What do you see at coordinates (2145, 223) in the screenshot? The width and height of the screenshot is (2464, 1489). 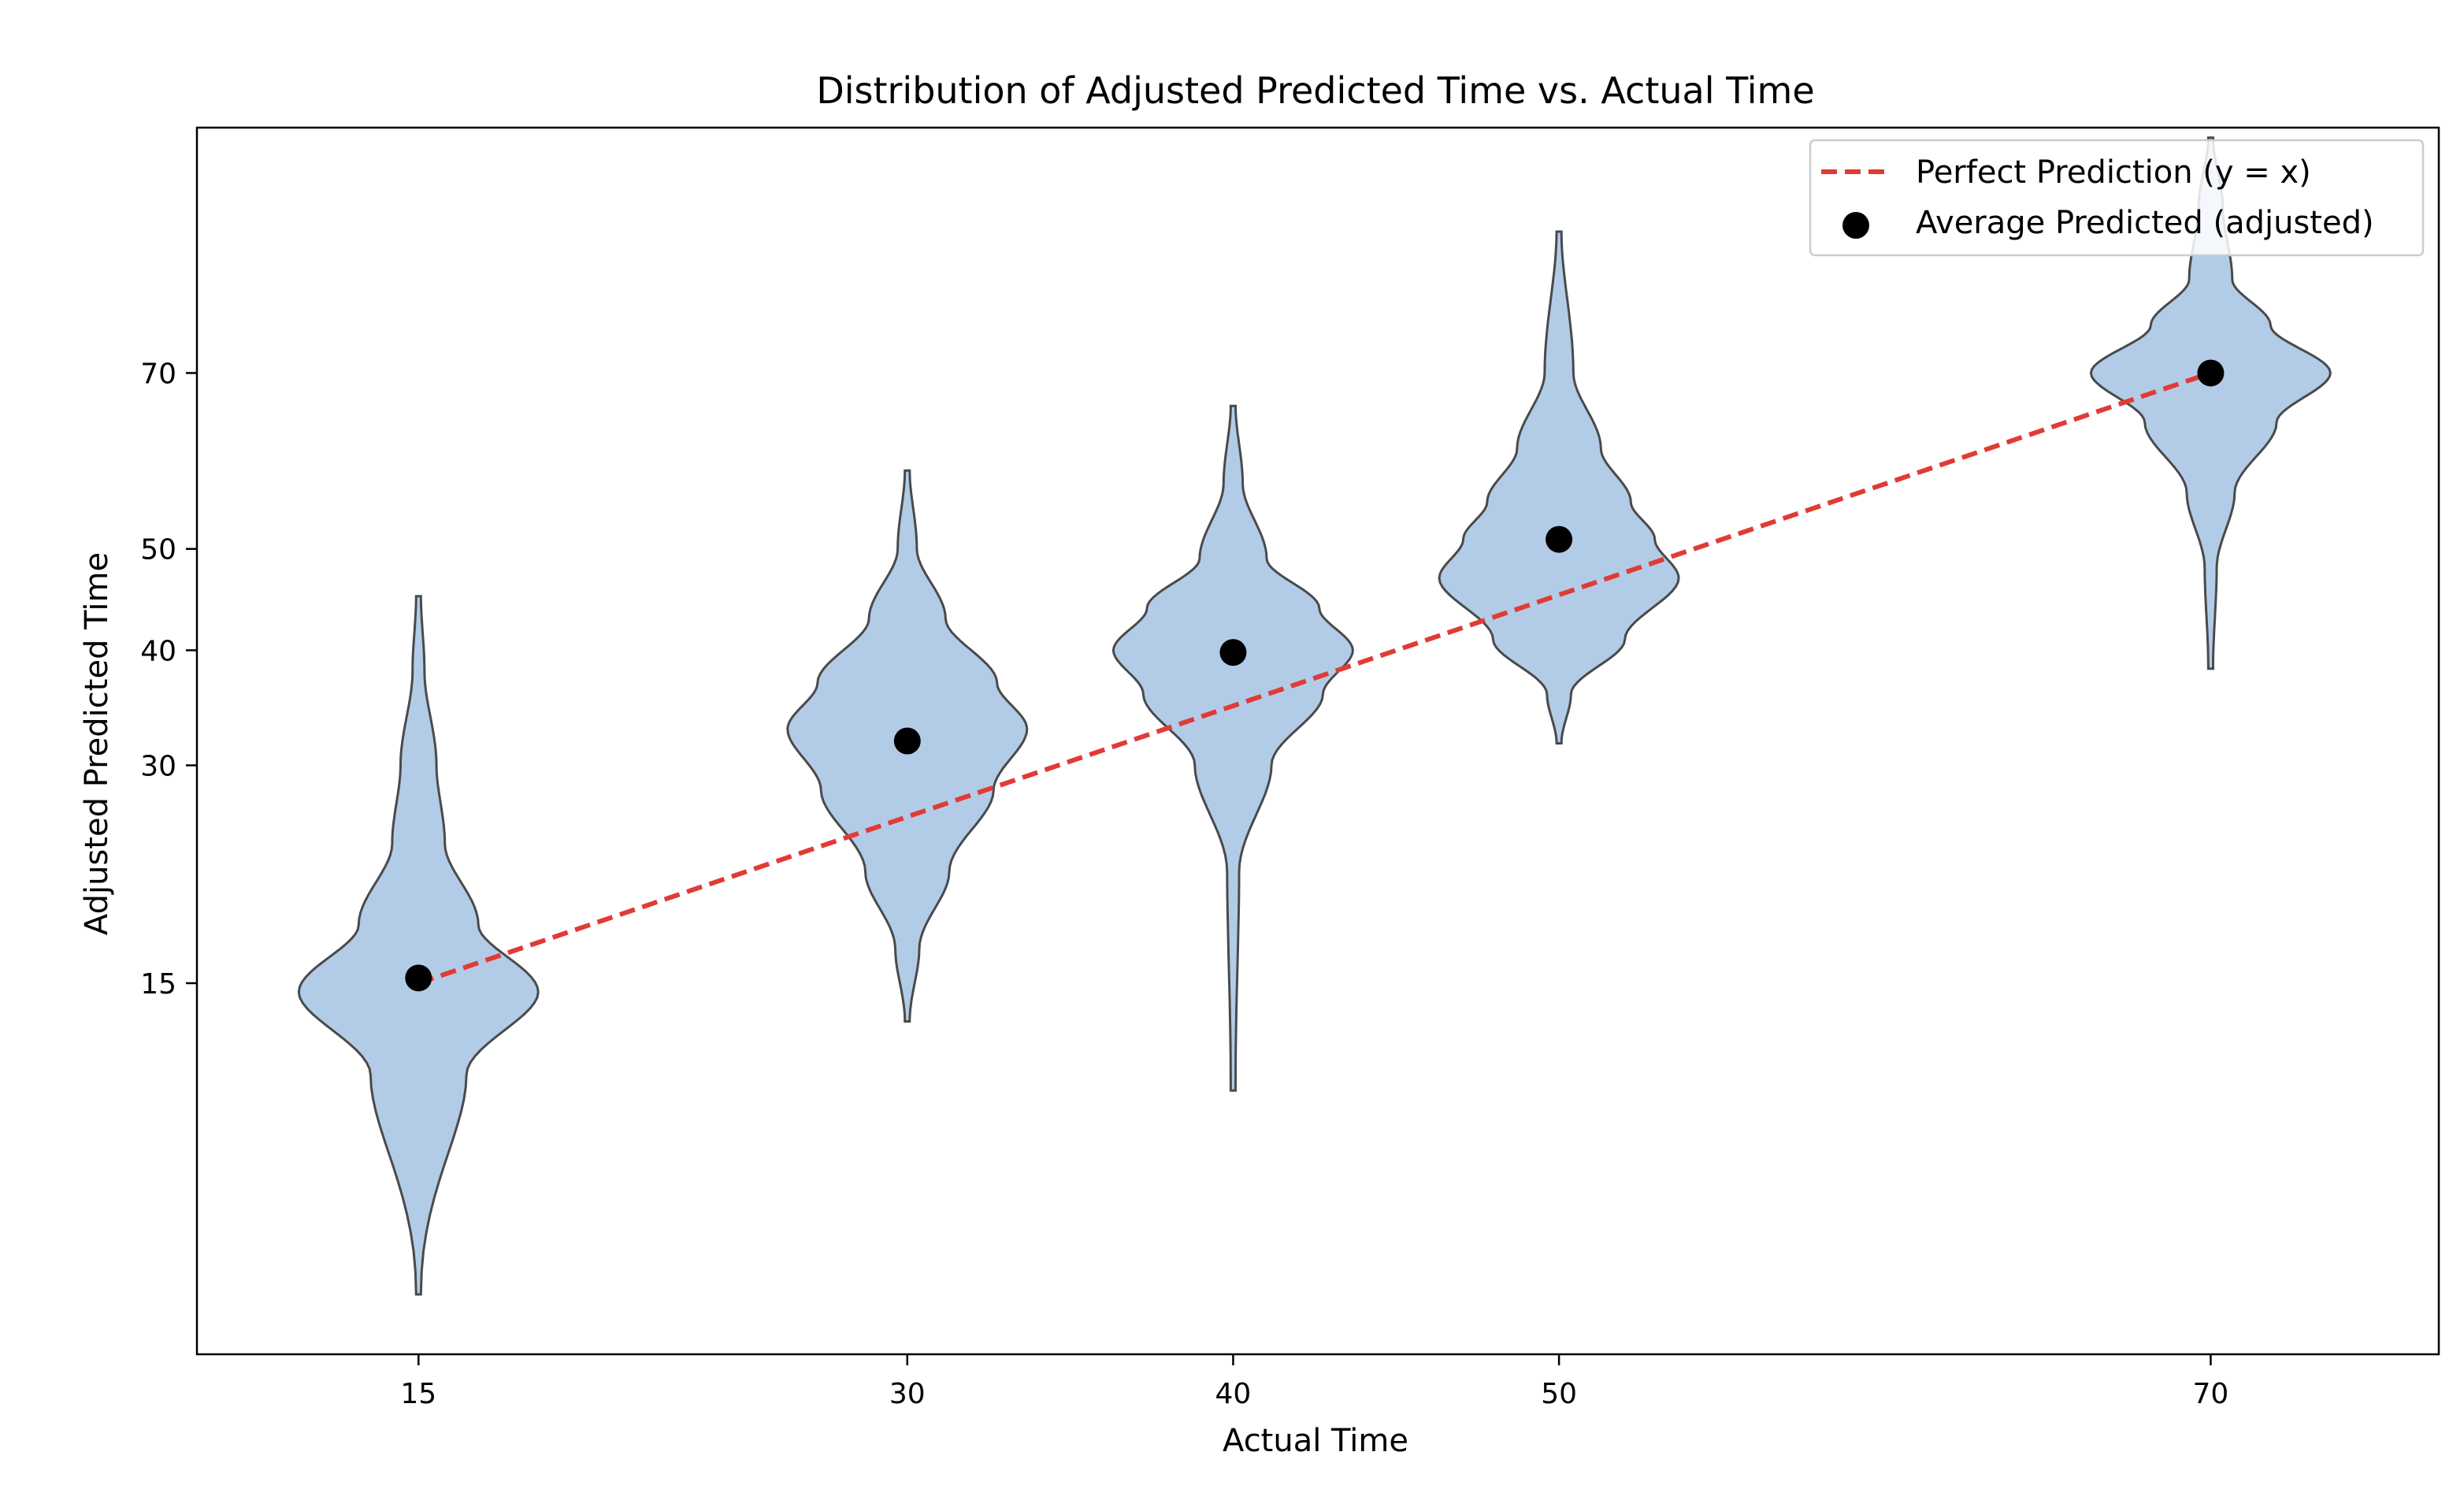 I see `legend-label-average-predicted: Average Predicted (adjusted)` at bounding box center [2145, 223].